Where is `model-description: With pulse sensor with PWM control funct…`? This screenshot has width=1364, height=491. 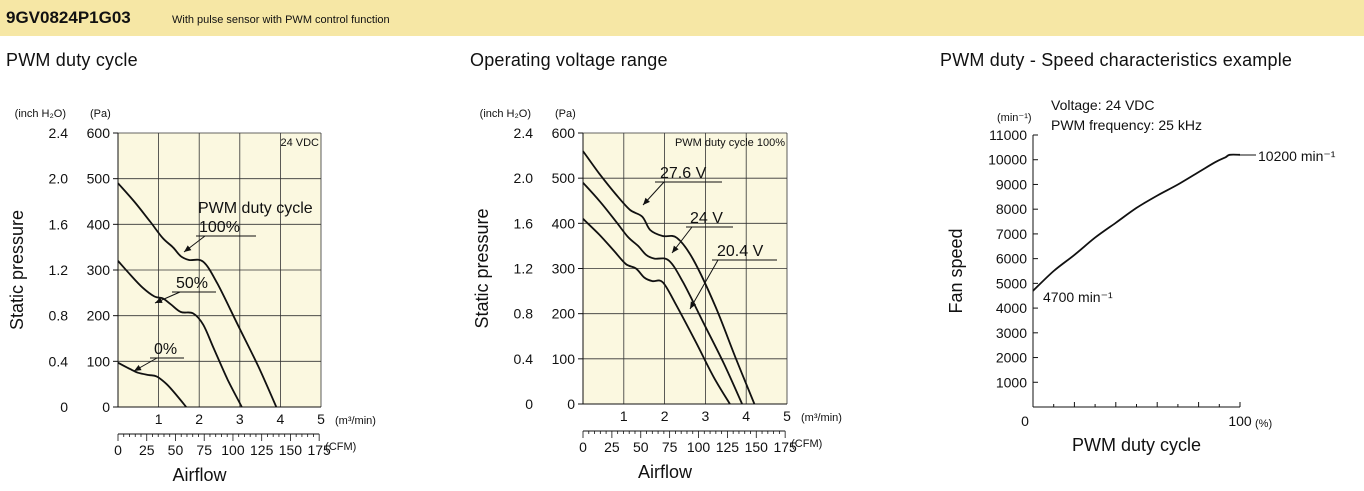 model-description: With pulse sensor with PWM control funct… is located at coordinates (281, 20).